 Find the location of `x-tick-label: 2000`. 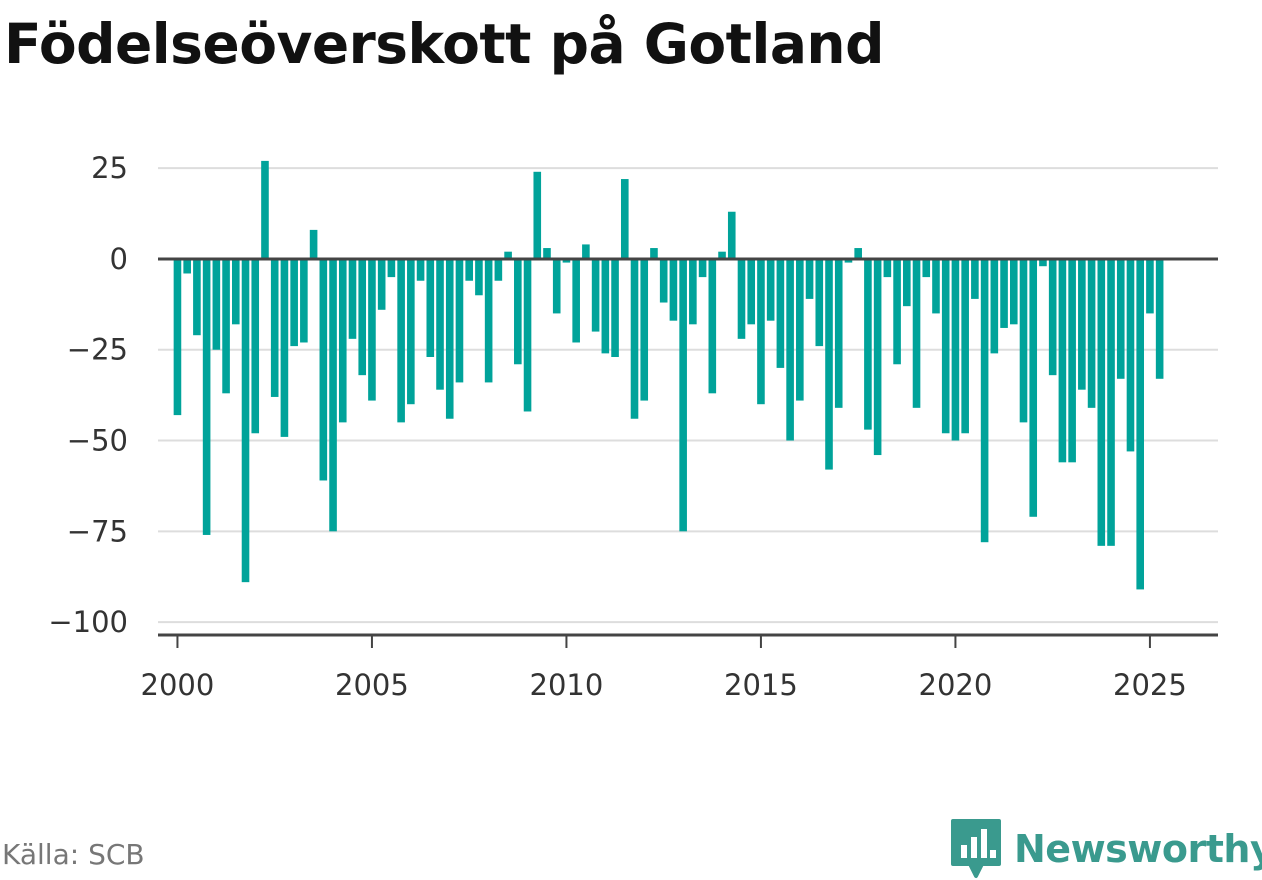

x-tick-label: 2000 is located at coordinates (178, 685).